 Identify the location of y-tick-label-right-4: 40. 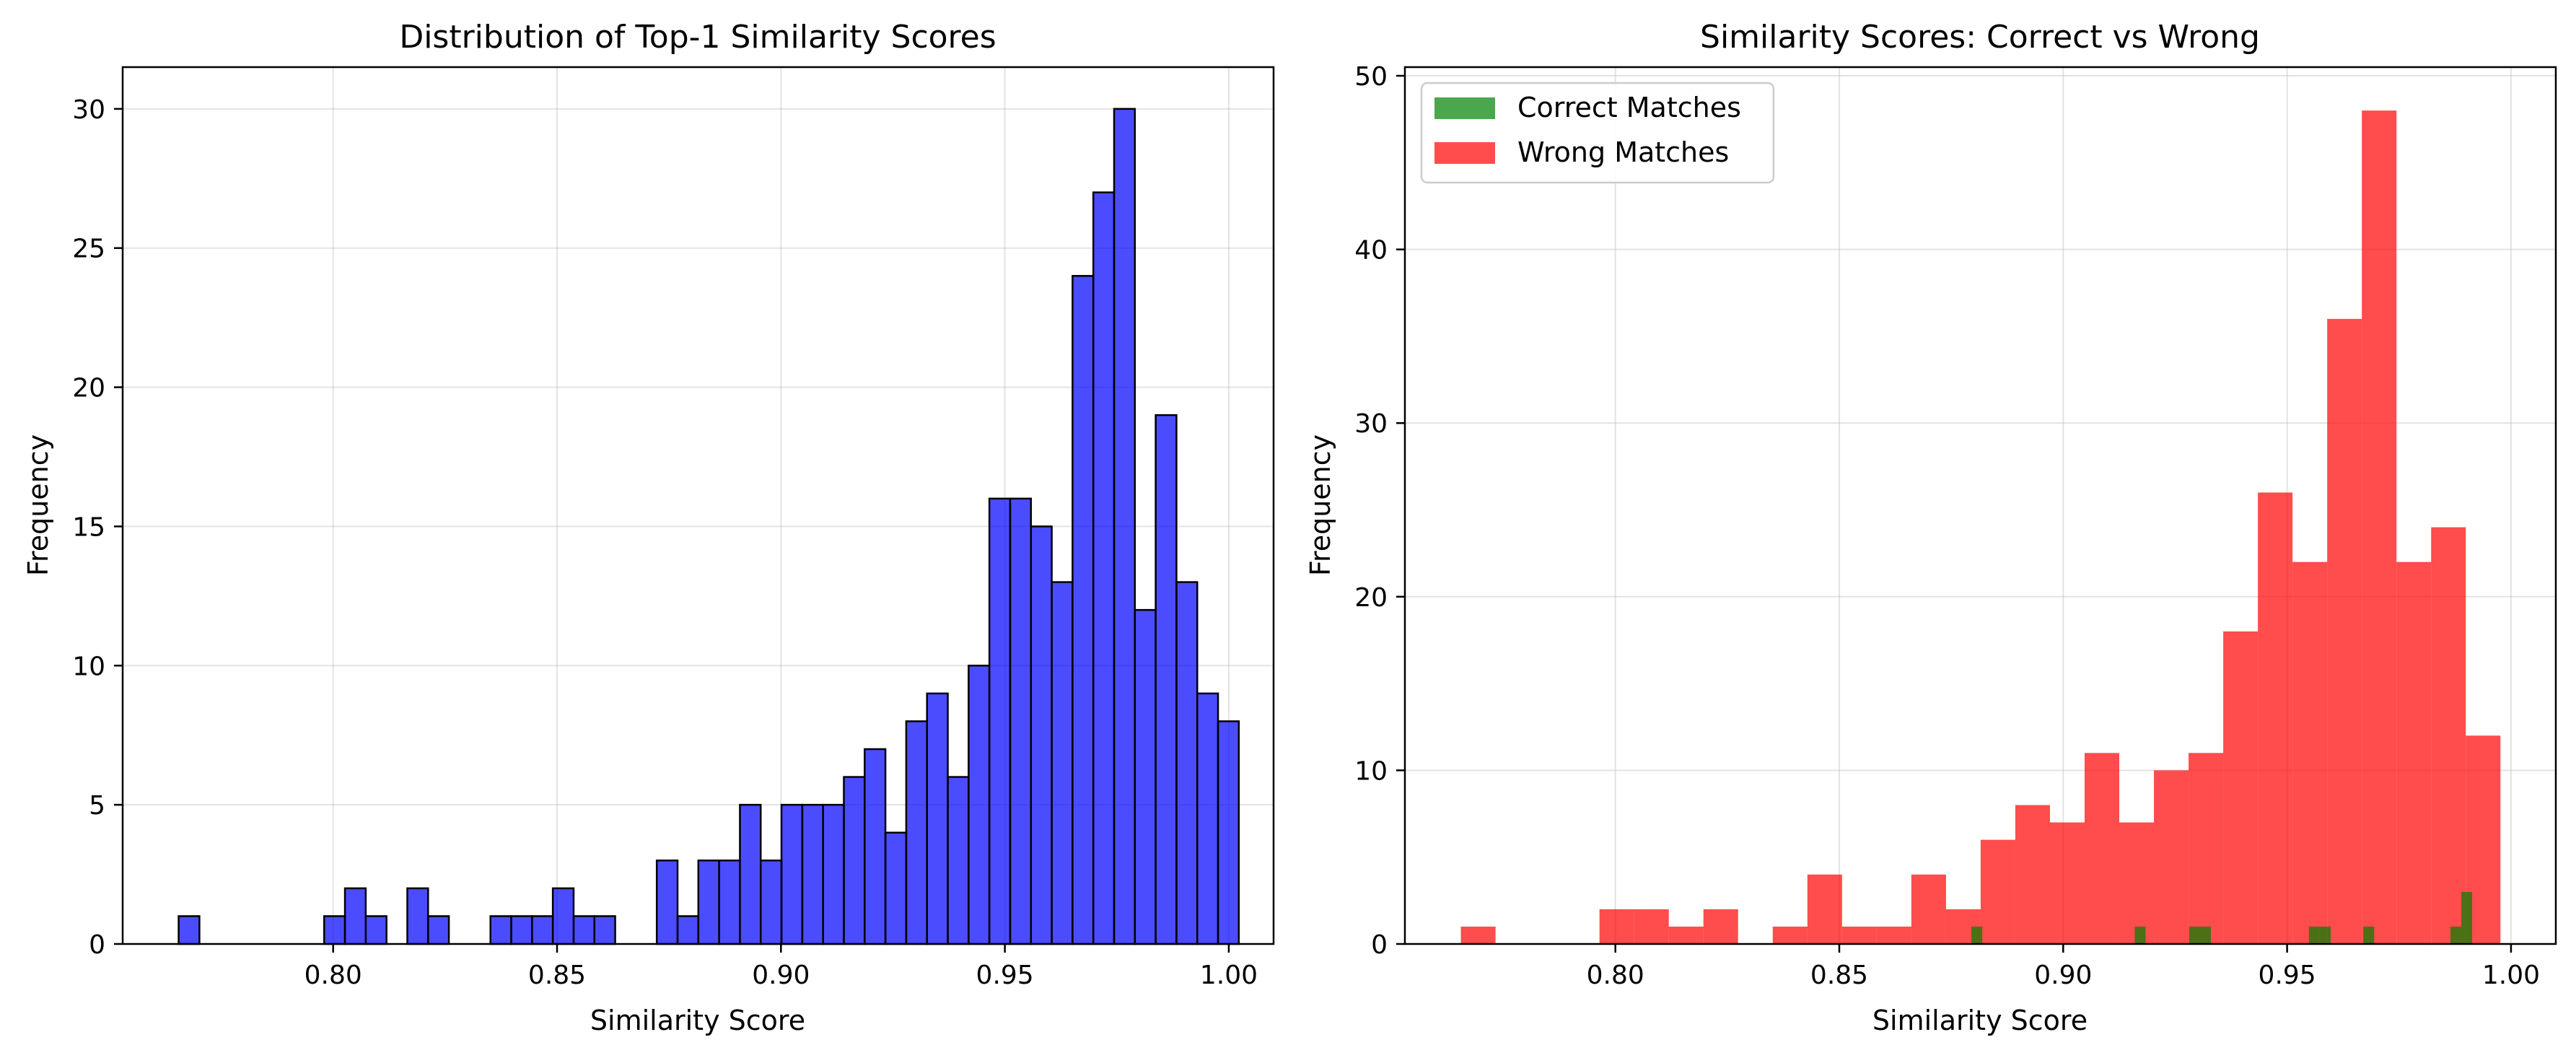
(1371, 251).